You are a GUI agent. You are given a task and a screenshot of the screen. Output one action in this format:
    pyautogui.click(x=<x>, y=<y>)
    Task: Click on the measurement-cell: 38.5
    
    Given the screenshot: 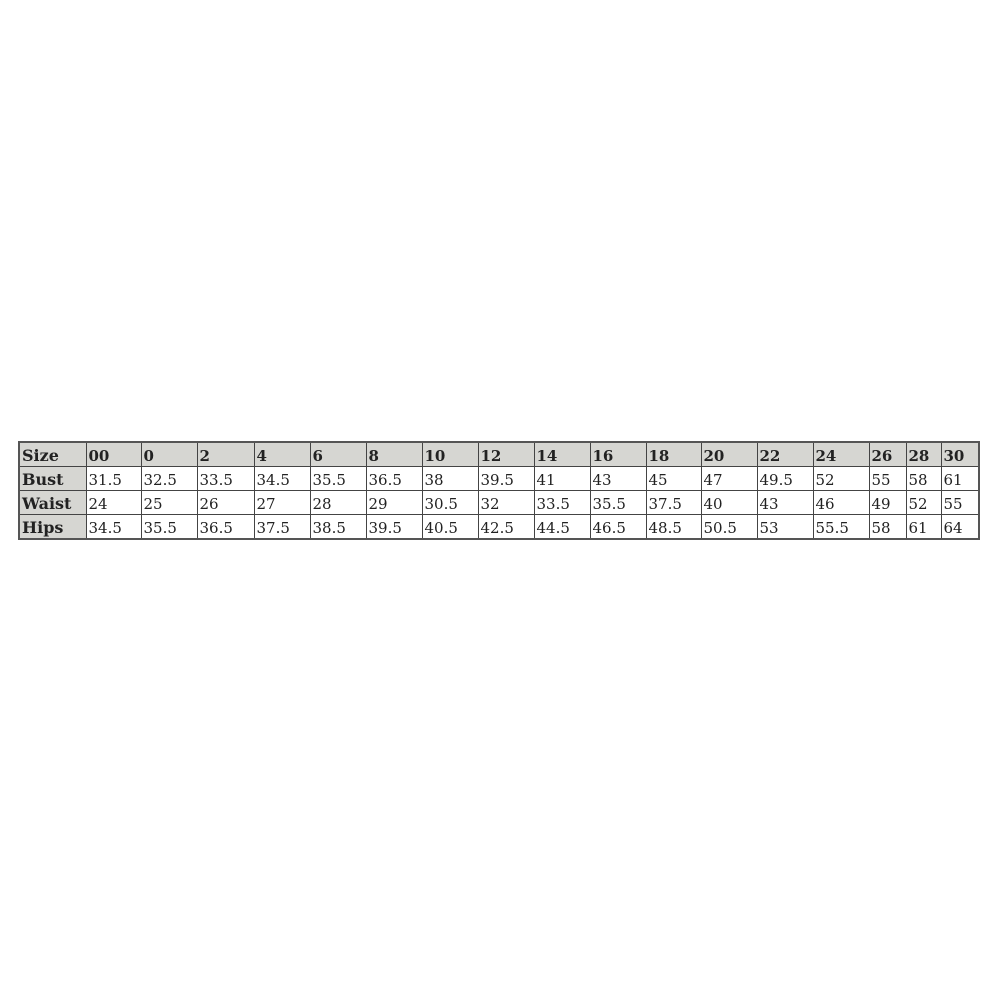 What is the action you would take?
    pyautogui.click(x=338, y=527)
    